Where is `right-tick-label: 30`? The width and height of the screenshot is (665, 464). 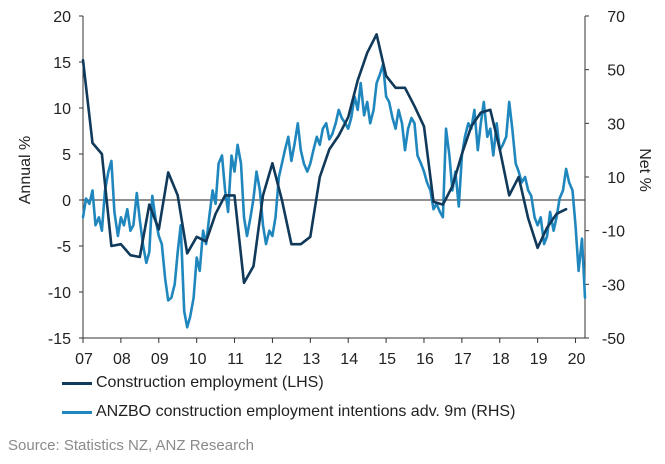 right-tick-label: 30 is located at coordinates (616, 124).